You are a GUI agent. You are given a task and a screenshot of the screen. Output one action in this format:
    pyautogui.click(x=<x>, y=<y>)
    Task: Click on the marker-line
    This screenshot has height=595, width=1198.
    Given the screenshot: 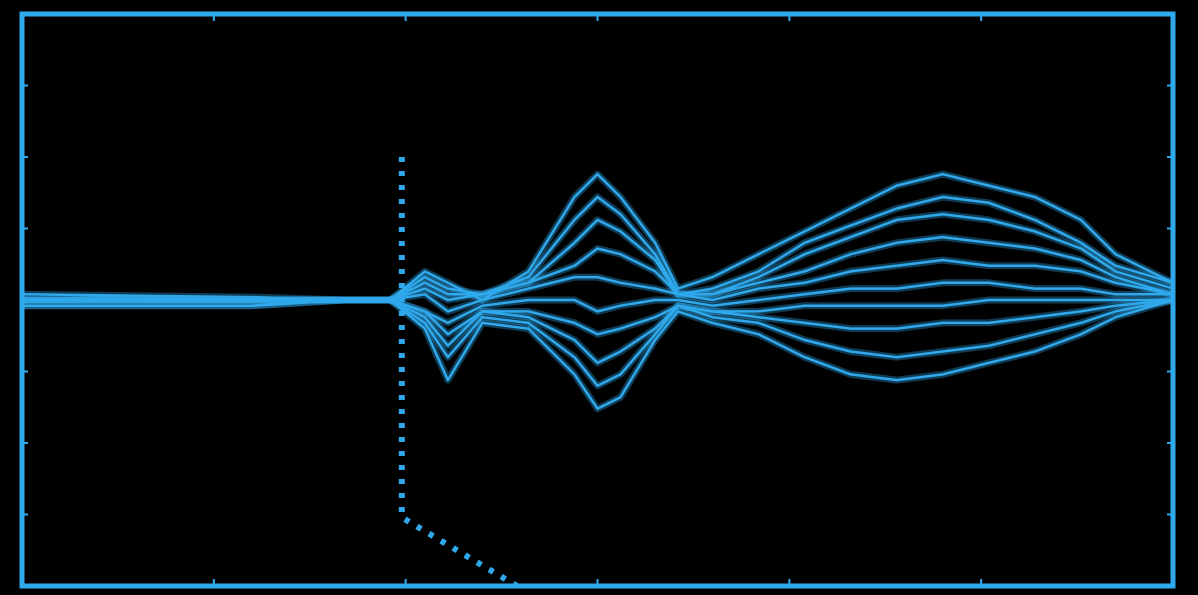 What is the action you would take?
    pyautogui.click(x=458, y=373)
    